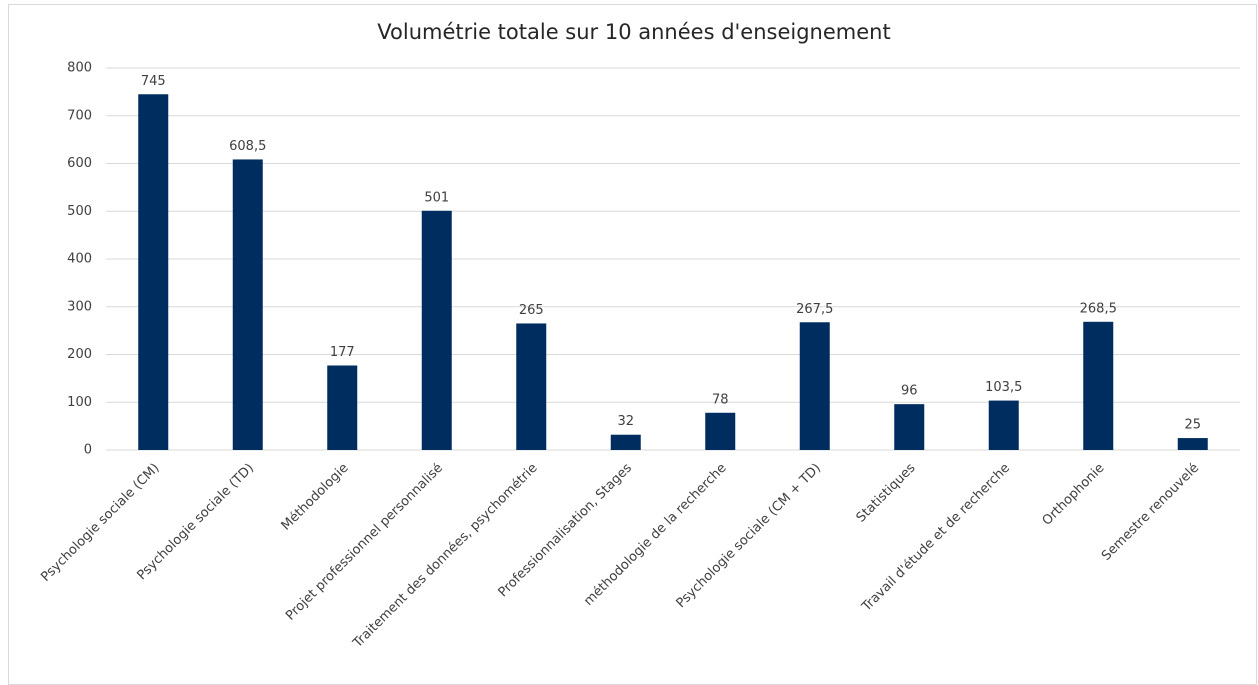 The height and width of the screenshot is (685, 1258). I want to click on y-tick-label: 100, so click(79, 402).